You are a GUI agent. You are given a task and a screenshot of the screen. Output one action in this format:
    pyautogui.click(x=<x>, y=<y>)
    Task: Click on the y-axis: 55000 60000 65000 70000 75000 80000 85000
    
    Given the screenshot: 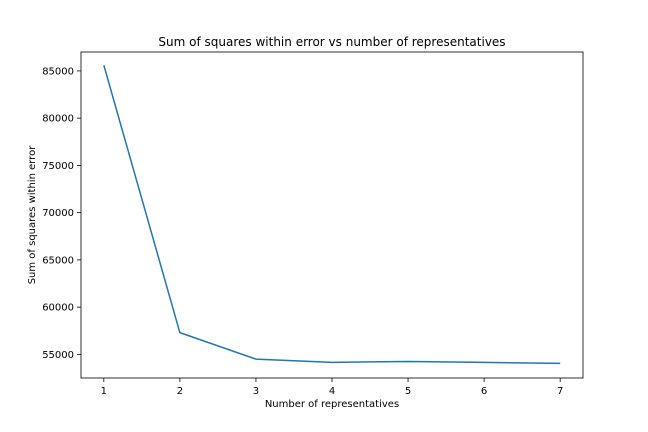 What is the action you would take?
    pyautogui.click(x=61, y=213)
    